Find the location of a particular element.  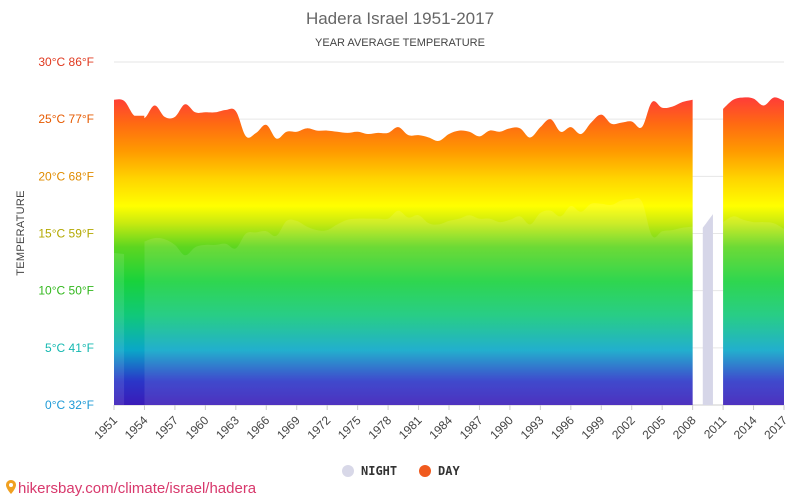

legend-night-swatch is located at coordinates (348, 471).